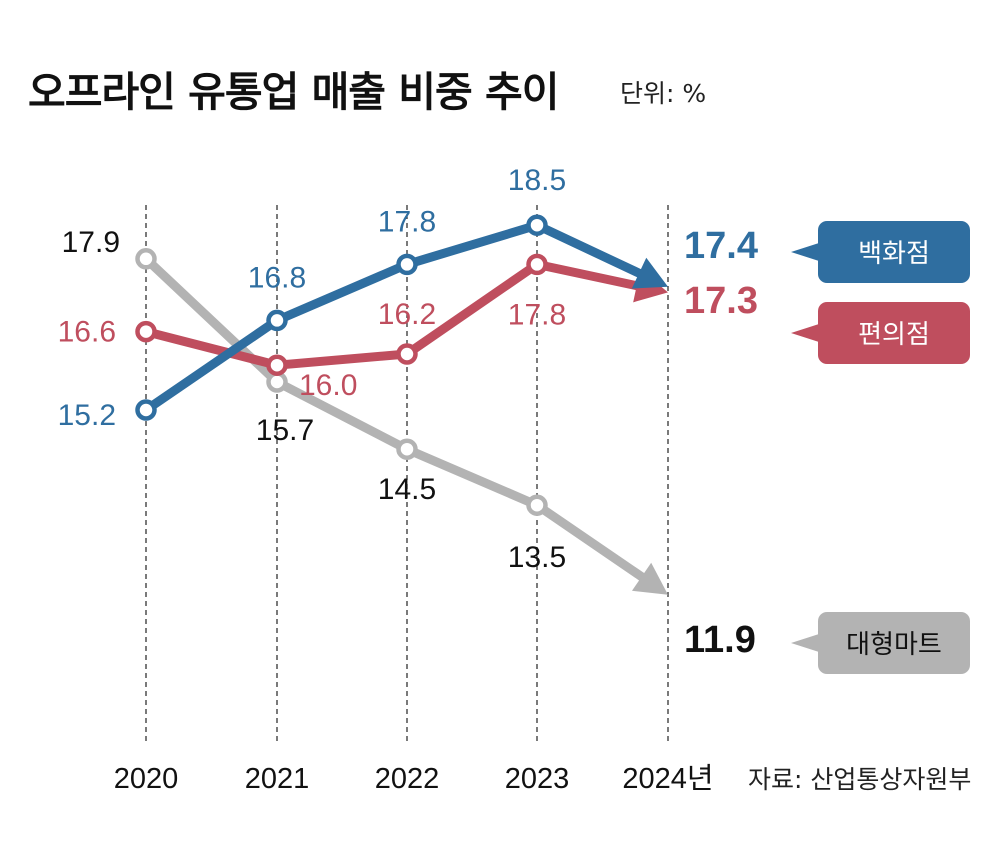  What do you see at coordinates (649, 273) in the screenshot?
I see `series-0-arrowhead` at bounding box center [649, 273].